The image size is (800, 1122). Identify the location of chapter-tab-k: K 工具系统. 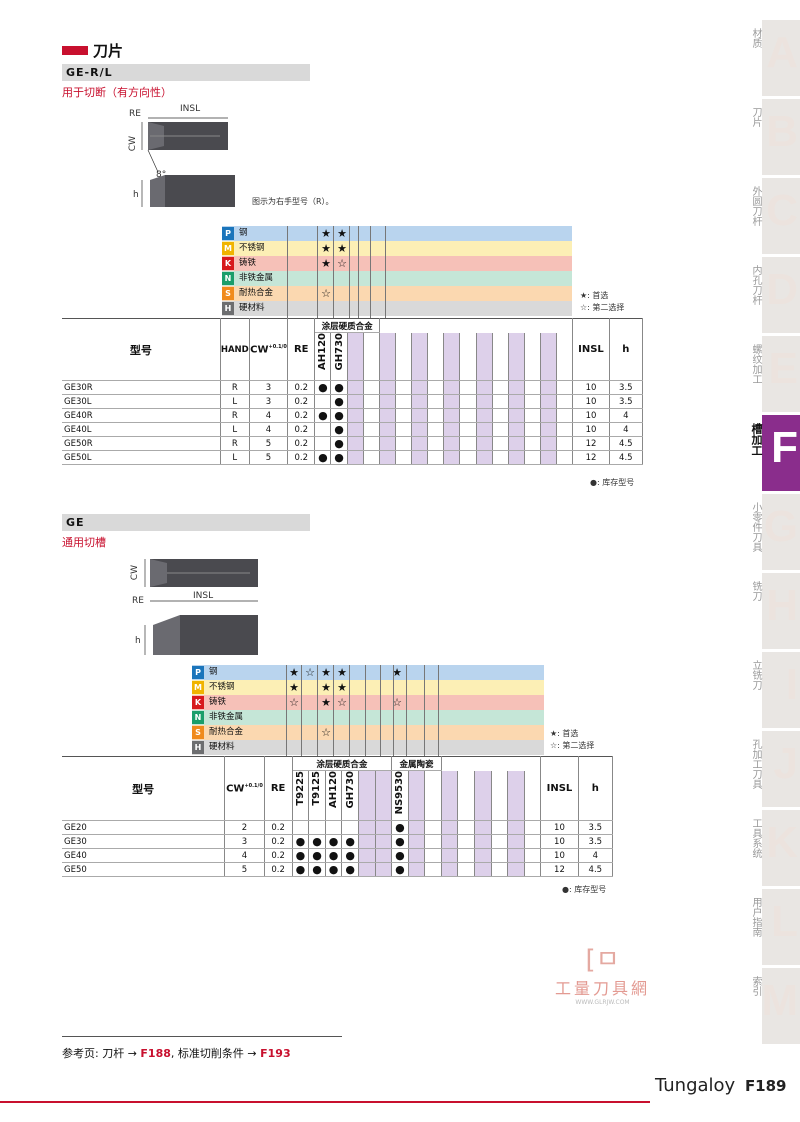
(775, 848).